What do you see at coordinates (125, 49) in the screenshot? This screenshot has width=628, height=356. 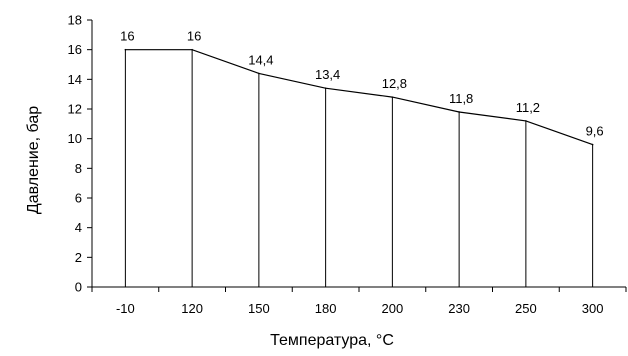 I see `data-point--10` at bounding box center [125, 49].